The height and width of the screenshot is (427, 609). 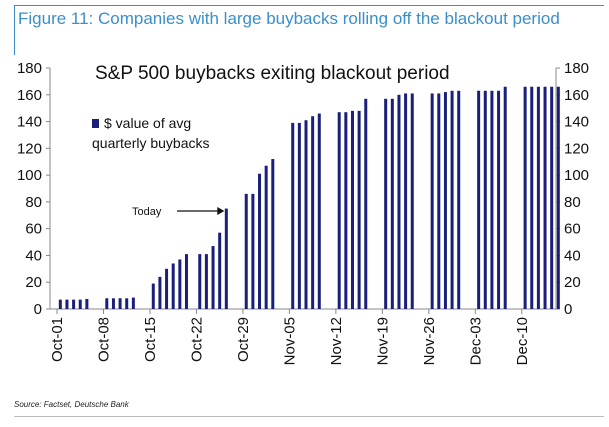 What do you see at coordinates (429, 341) in the screenshot?
I see `x-tick-label: Nov-26` at bounding box center [429, 341].